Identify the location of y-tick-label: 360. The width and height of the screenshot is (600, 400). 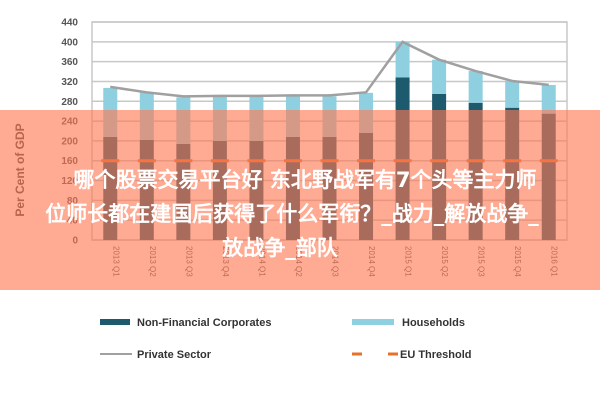
(69, 62).